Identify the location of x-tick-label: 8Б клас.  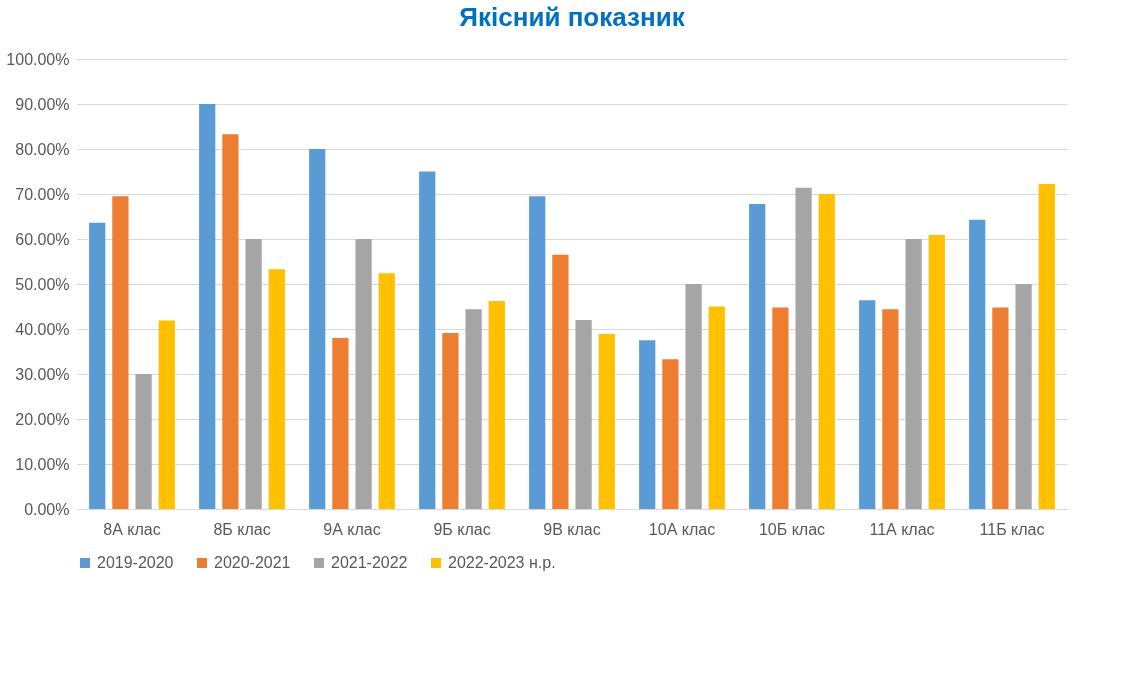
(242, 529).